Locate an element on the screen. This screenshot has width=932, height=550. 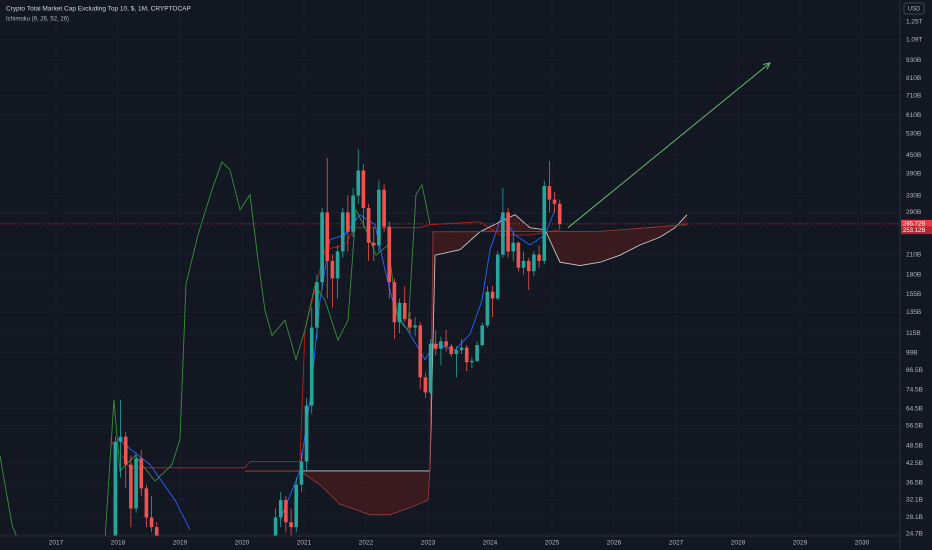
x-tick-label: 2021 is located at coordinates (304, 543).